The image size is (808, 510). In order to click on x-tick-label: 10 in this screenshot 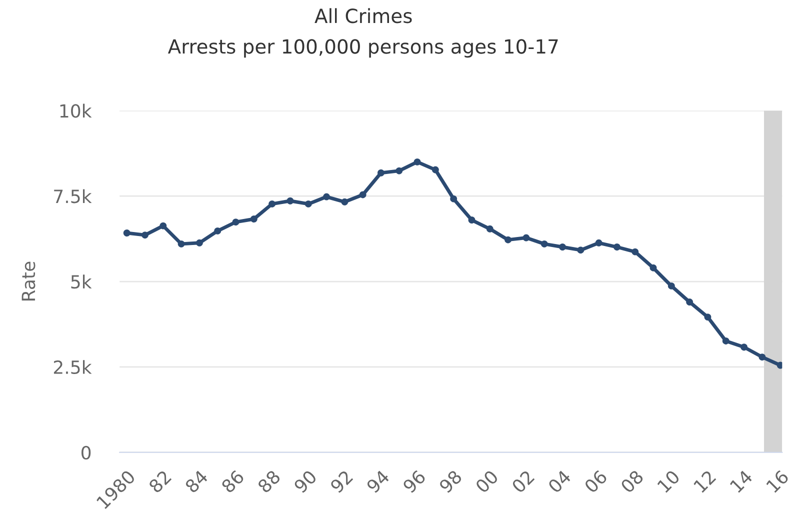, I will do `click(668, 481)`.